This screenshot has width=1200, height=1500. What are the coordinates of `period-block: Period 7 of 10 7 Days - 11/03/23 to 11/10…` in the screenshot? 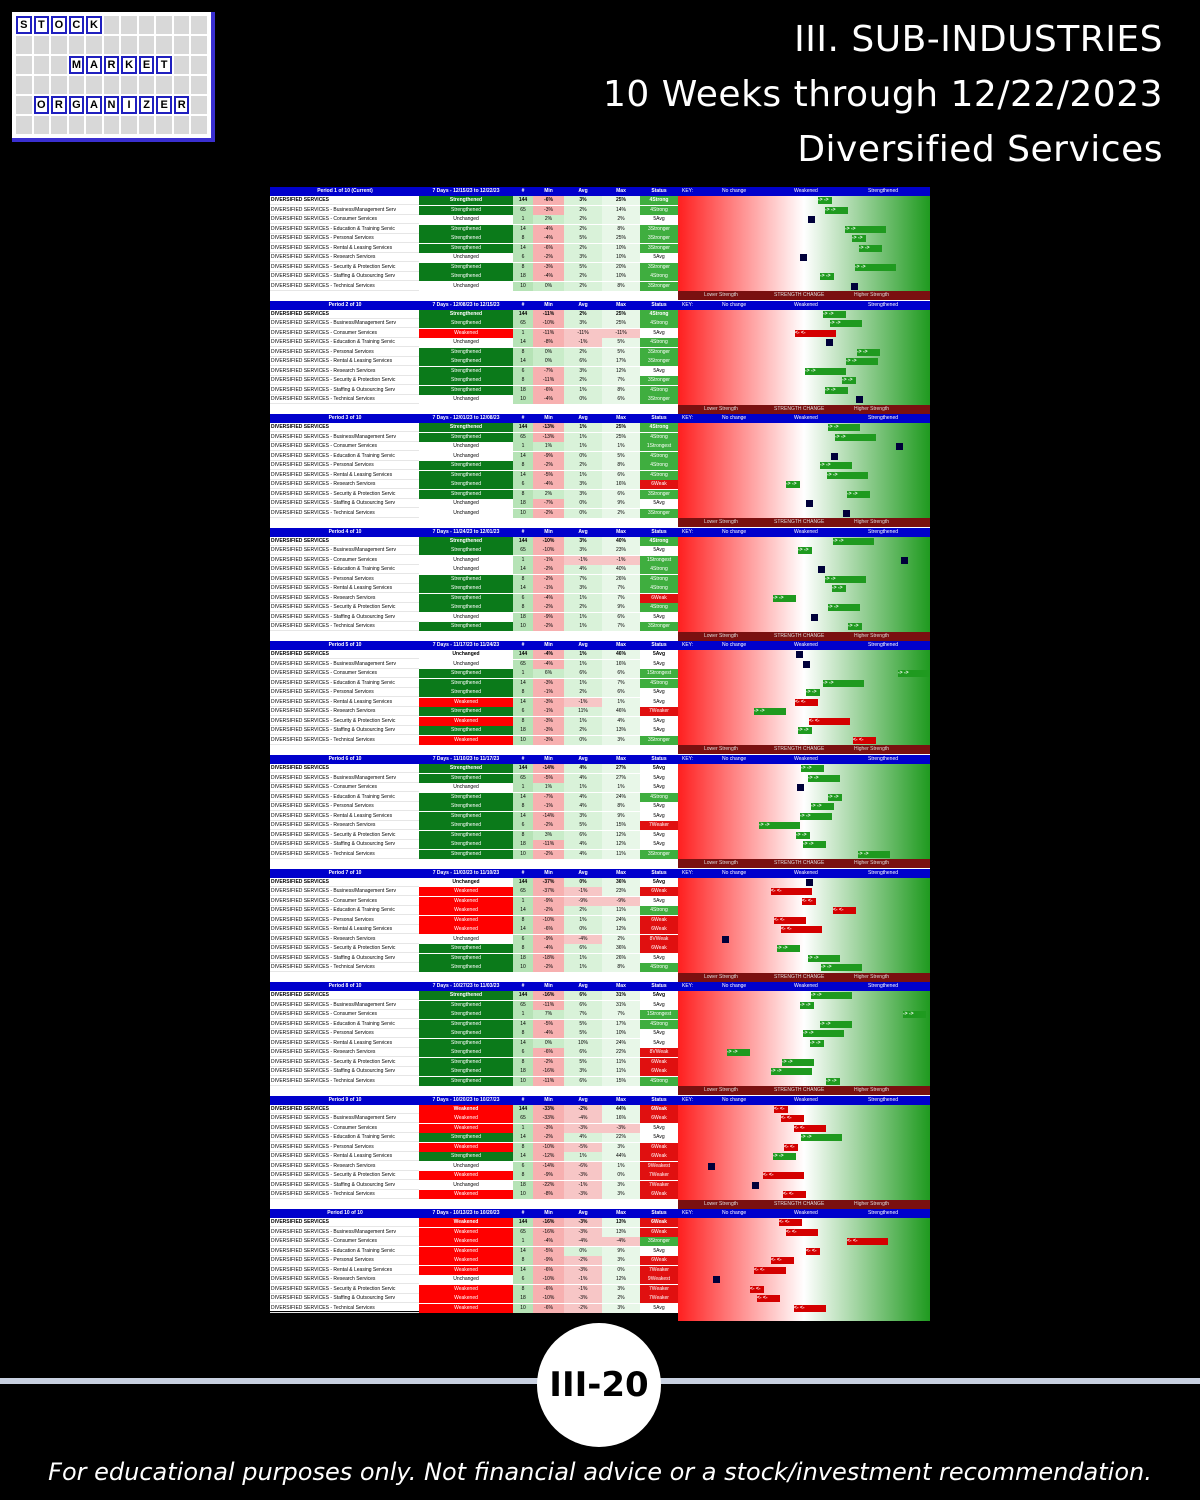 It's located at (600, 925).